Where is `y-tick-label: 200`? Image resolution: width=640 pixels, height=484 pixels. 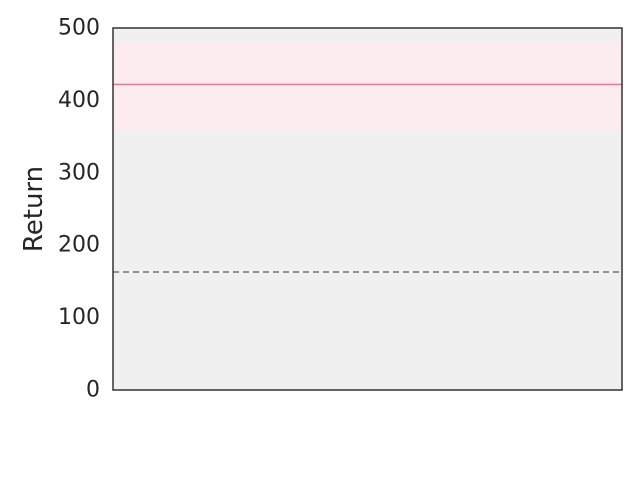
y-tick-label: 200 is located at coordinates (79, 245).